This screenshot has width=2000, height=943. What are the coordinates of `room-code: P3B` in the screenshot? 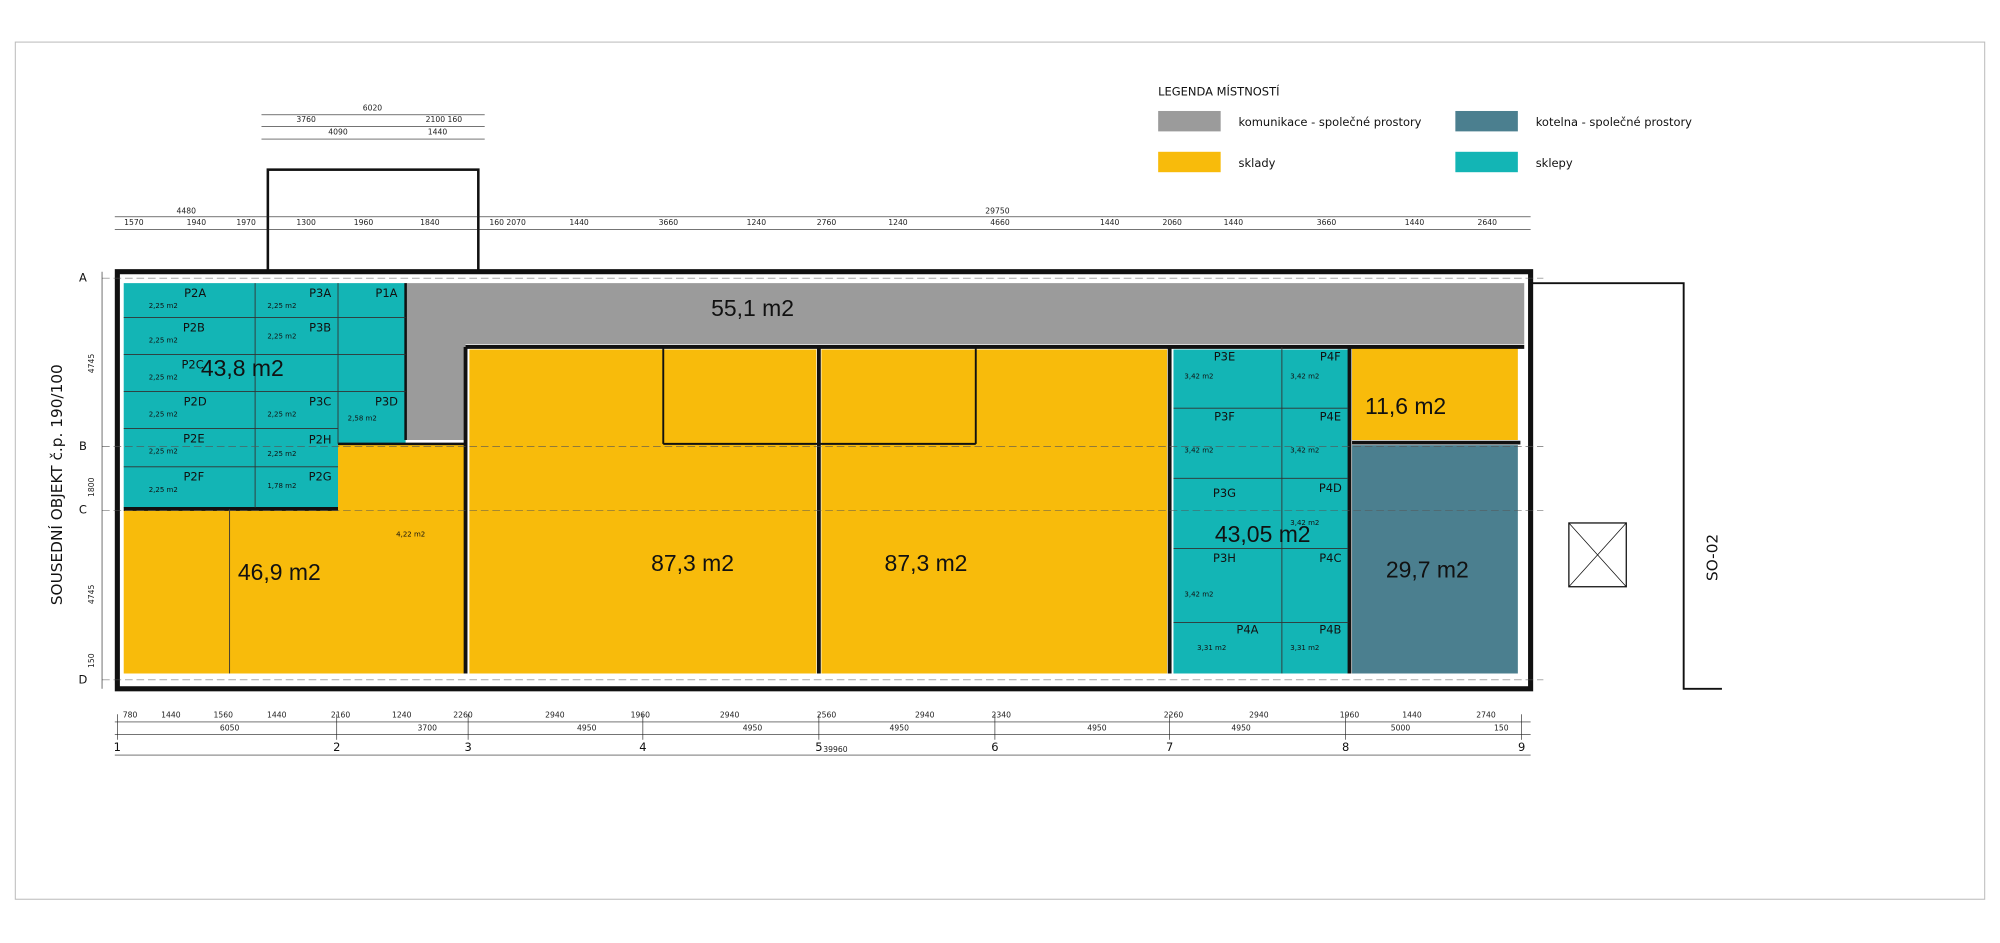 It's located at (320, 327).